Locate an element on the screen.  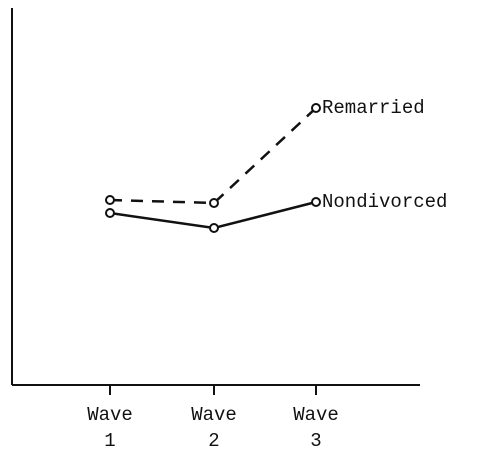
series-line is located at coordinates (213, 156).